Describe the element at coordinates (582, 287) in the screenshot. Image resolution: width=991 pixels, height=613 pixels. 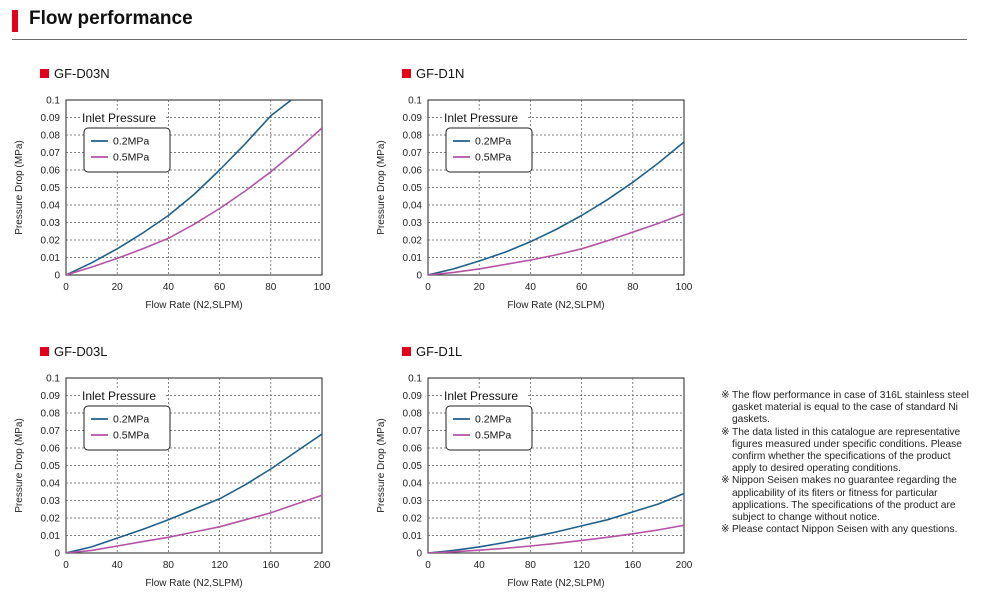
I see `x-tick-label: 60` at that location.